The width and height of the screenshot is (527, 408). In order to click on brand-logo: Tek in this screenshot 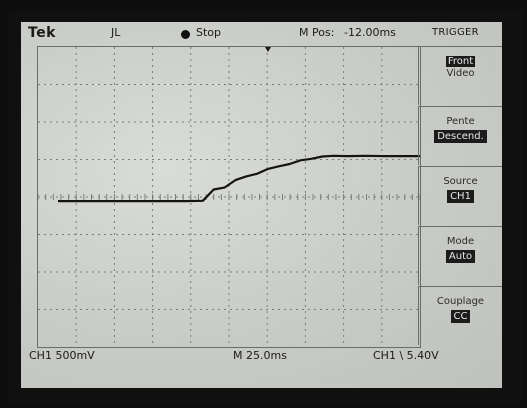, I will do `click(42, 33)`.